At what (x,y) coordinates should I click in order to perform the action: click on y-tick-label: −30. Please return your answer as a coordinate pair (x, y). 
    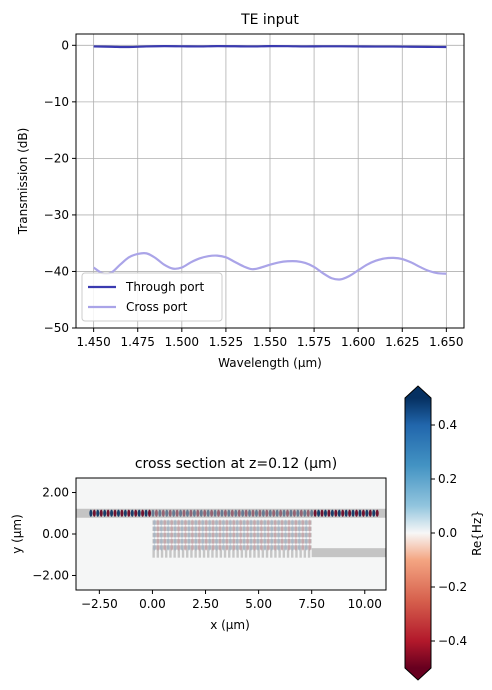
    Looking at the image, I should click on (56, 215).